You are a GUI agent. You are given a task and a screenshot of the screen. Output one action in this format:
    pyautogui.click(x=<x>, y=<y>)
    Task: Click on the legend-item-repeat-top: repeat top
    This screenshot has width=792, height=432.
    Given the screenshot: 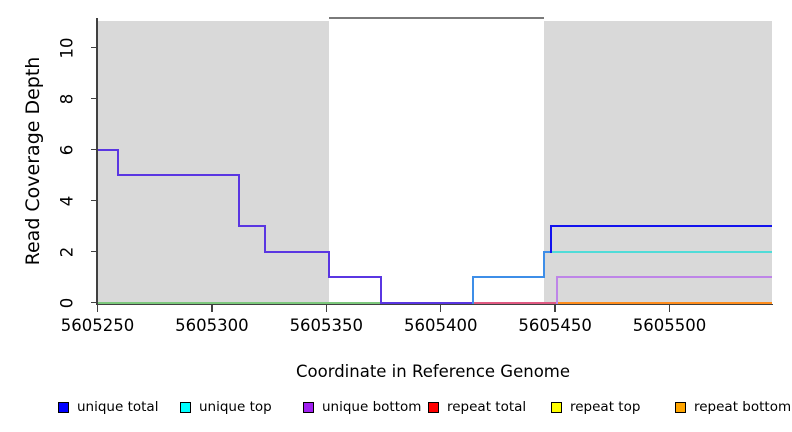 What is the action you would take?
    pyautogui.click(x=595, y=407)
    